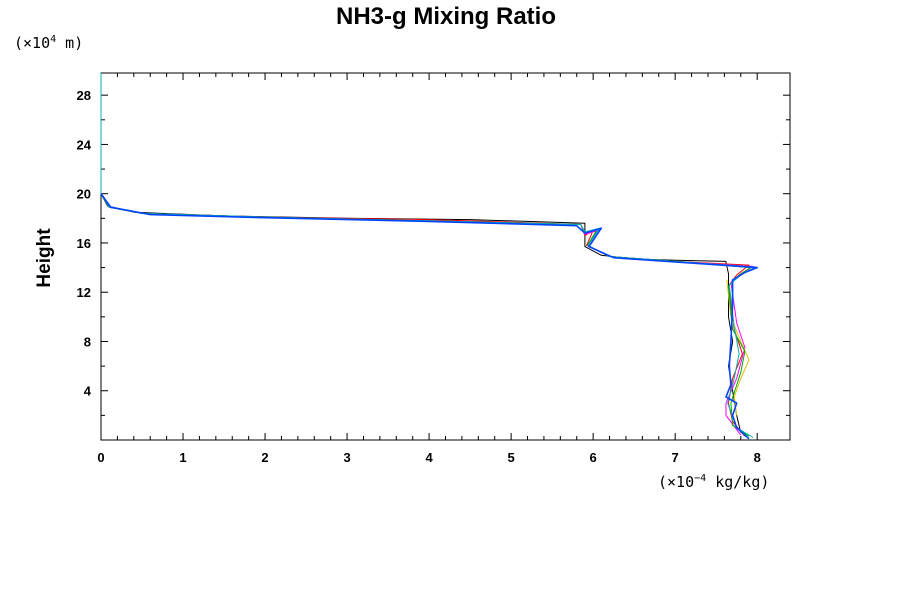 The image size is (900, 600). I want to click on y-tick-label: 12, so click(84, 292).